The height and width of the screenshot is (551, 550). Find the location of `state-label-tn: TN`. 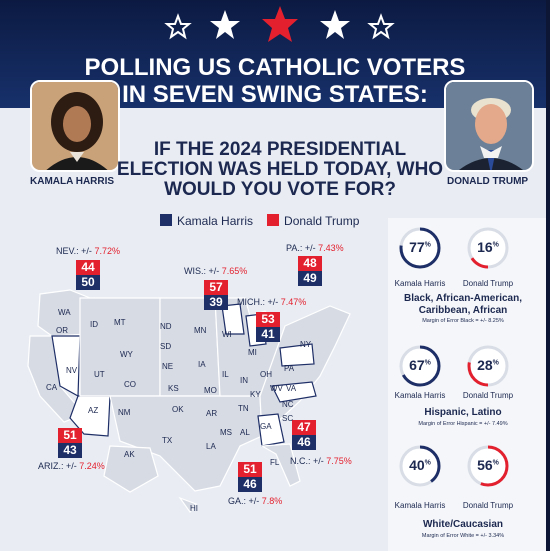

state-label-tn: TN is located at coordinates (243, 408).